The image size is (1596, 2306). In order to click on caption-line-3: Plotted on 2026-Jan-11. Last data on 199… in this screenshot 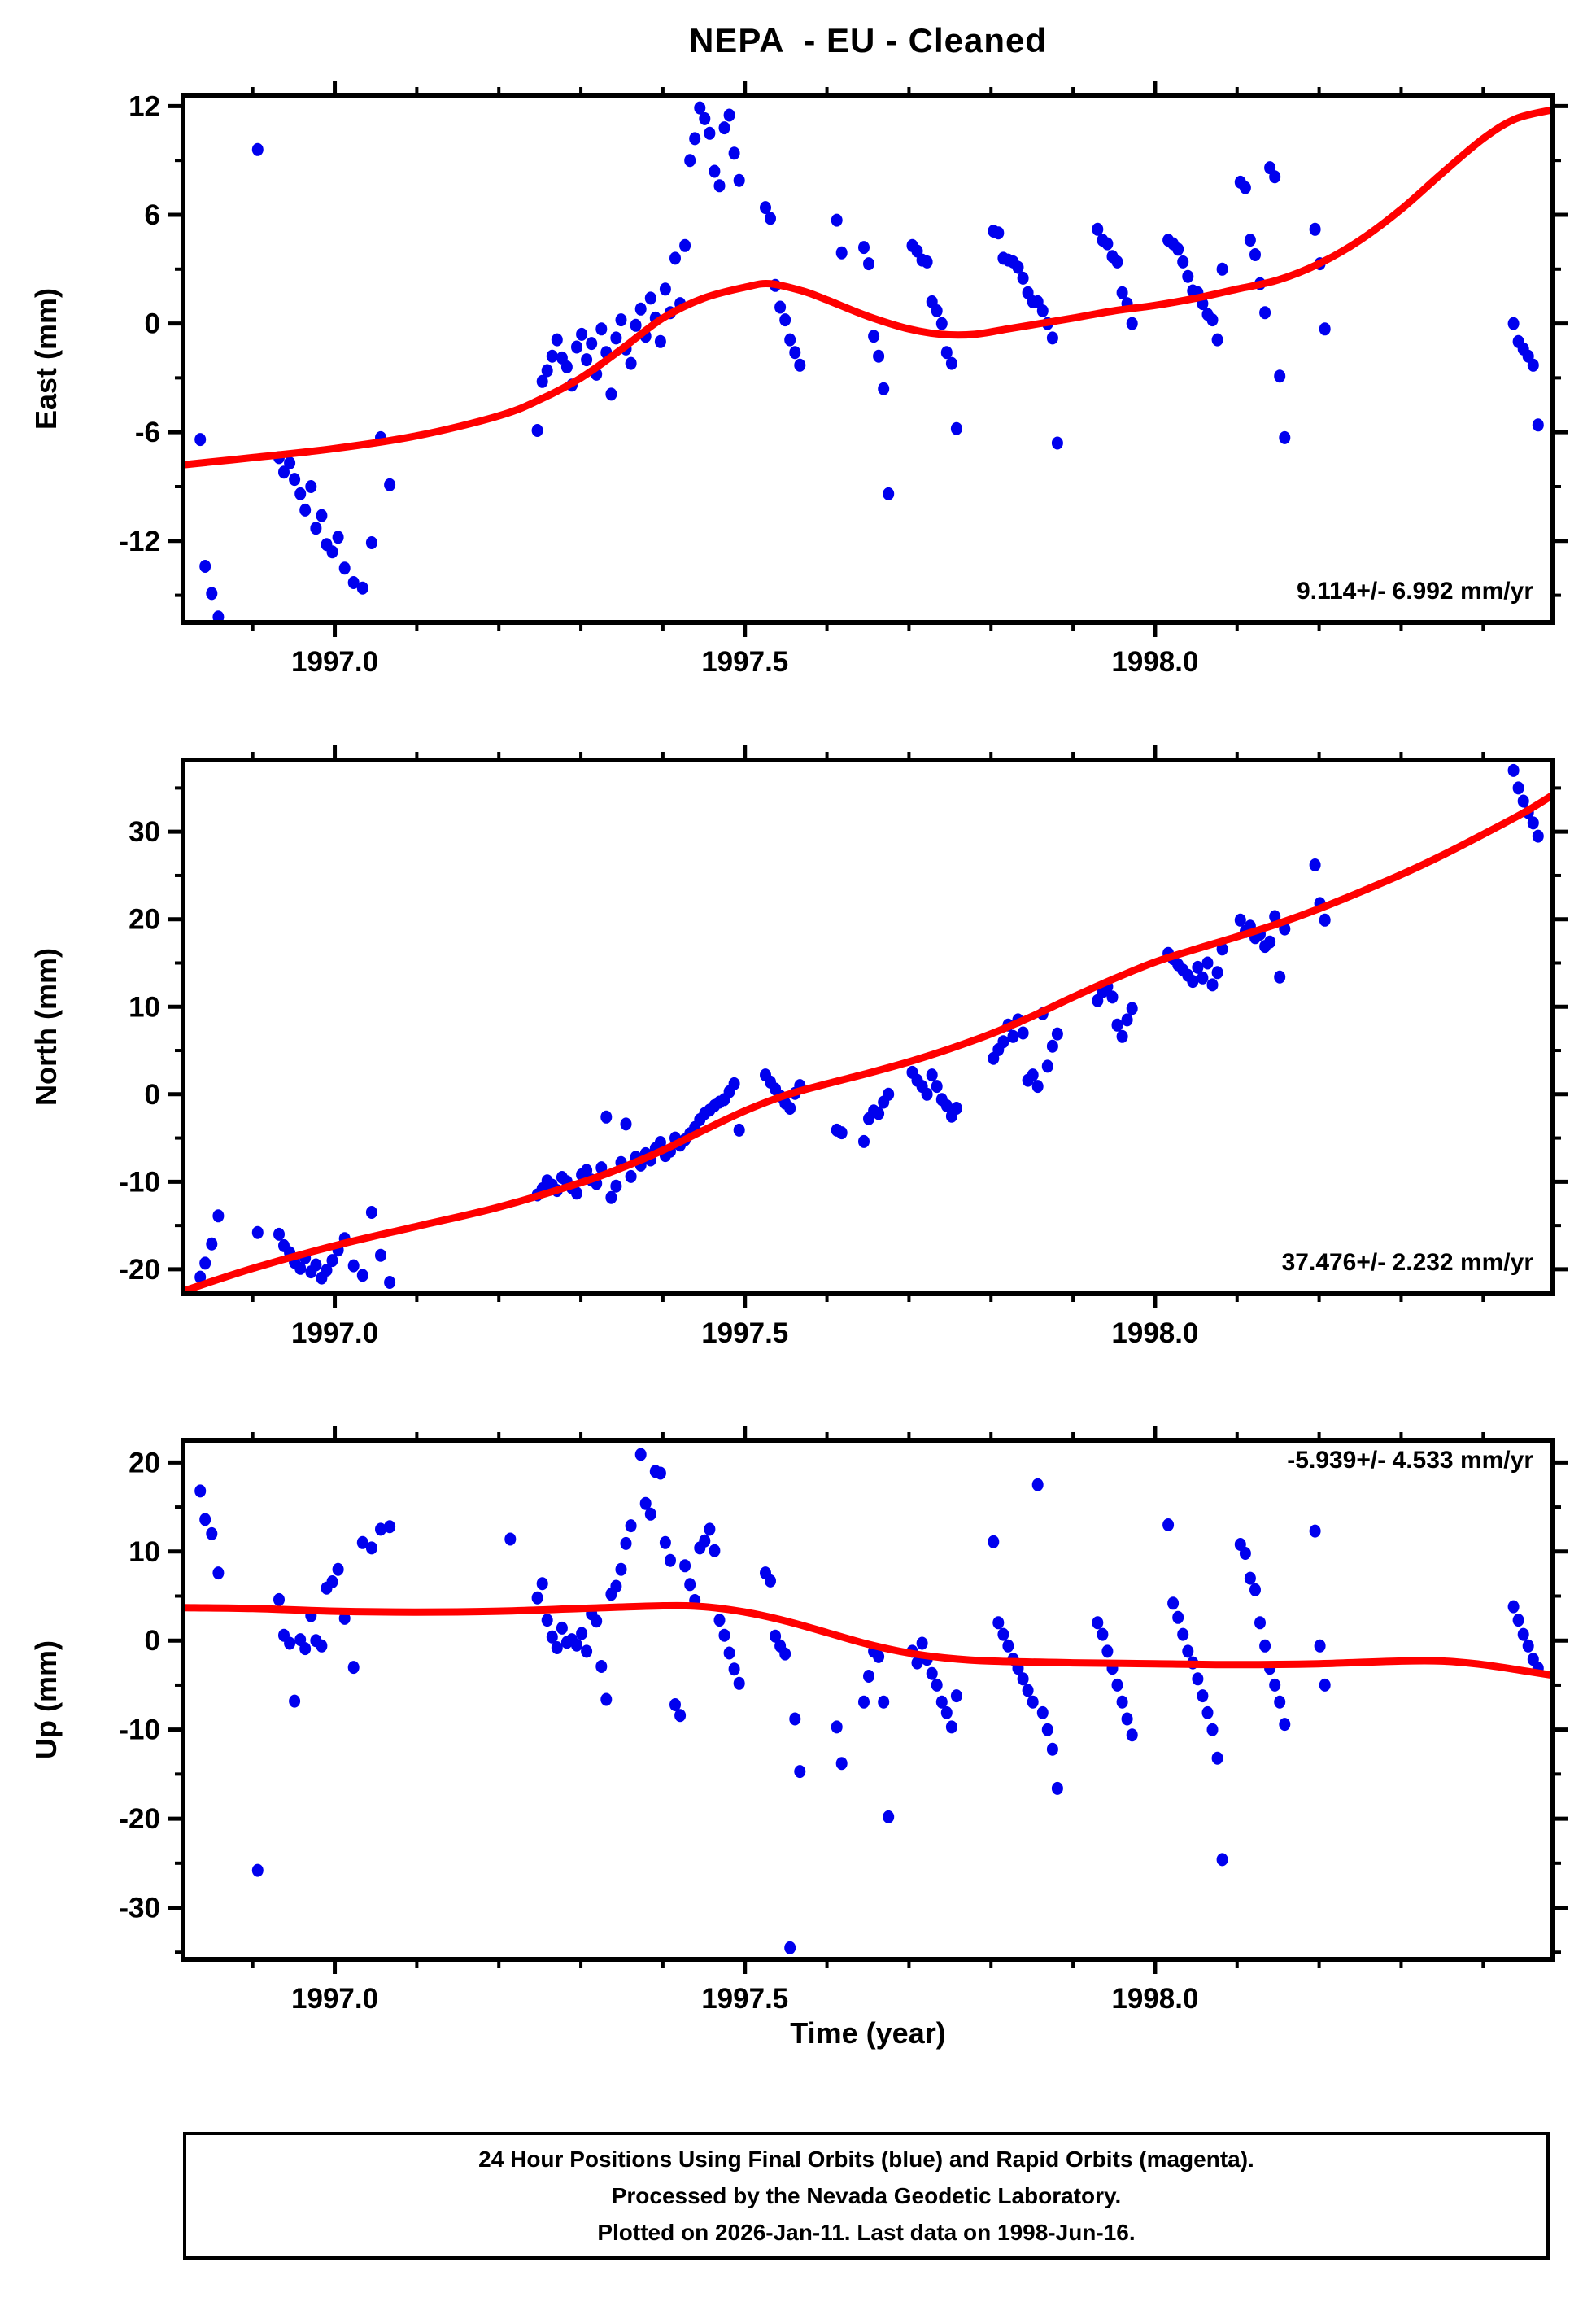, I will do `click(866, 2232)`.